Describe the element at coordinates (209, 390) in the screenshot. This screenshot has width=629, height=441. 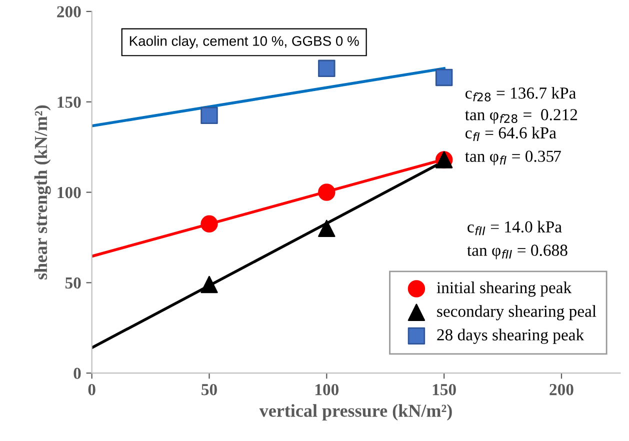
I see `x-tick-label: 50` at that location.